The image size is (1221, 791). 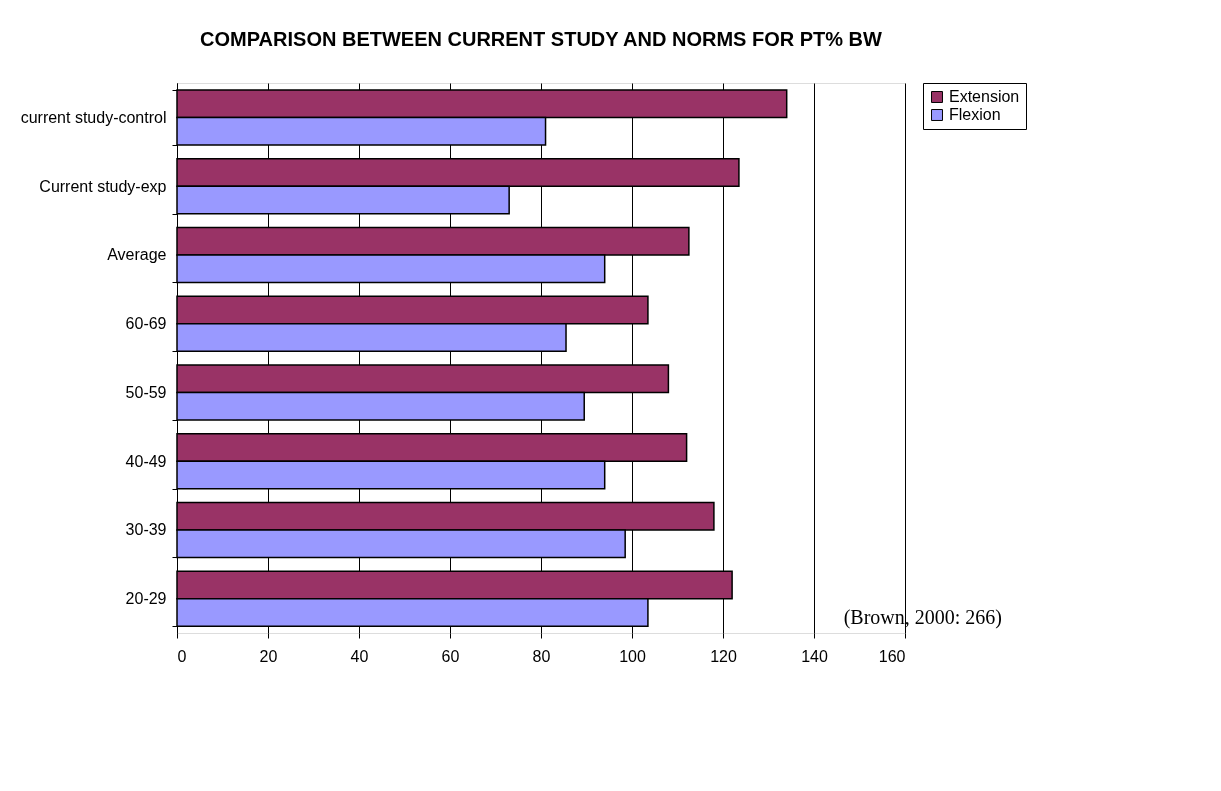 I want to click on y-tick-label: Average, so click(x=137, y=255).